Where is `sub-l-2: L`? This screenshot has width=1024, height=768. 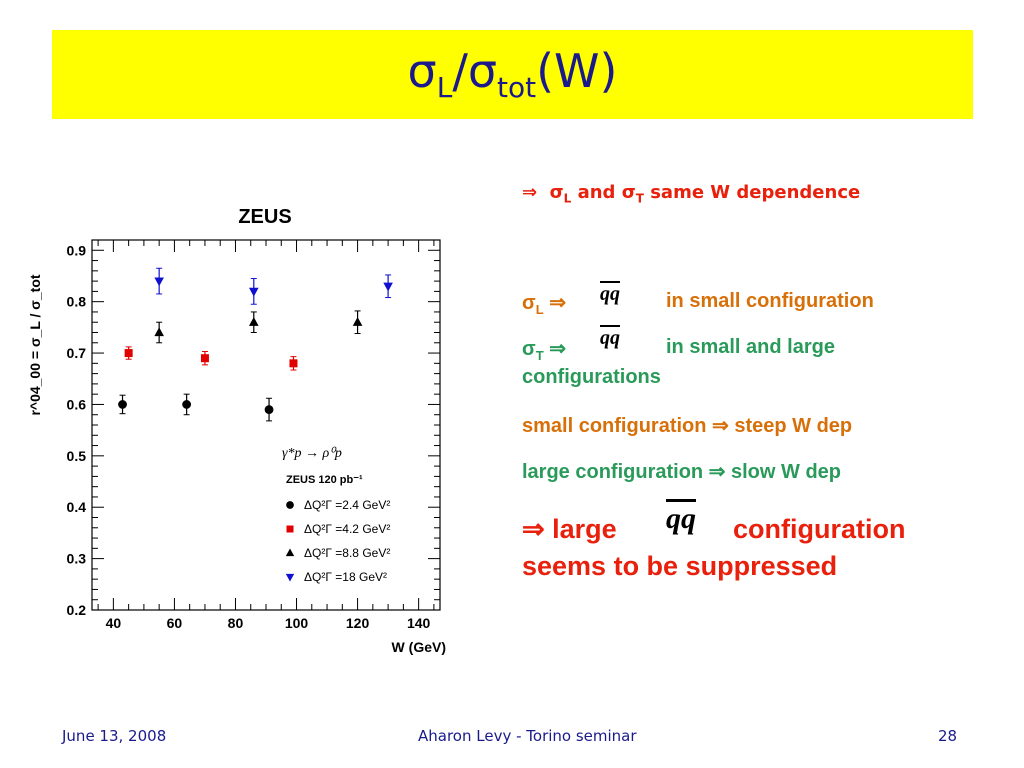
sub-l-2: L is located at coordinates (539, 309).